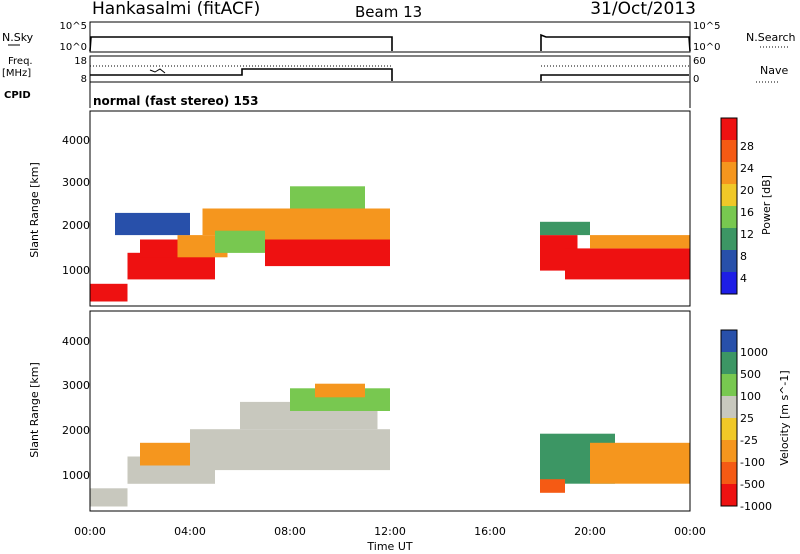 This screenshot has width=800, height=554. What do you see at coordinates (590, 531) in the screenshot?
I see `time-tick-20-00: 20:00` at bounding box center [590, 531].